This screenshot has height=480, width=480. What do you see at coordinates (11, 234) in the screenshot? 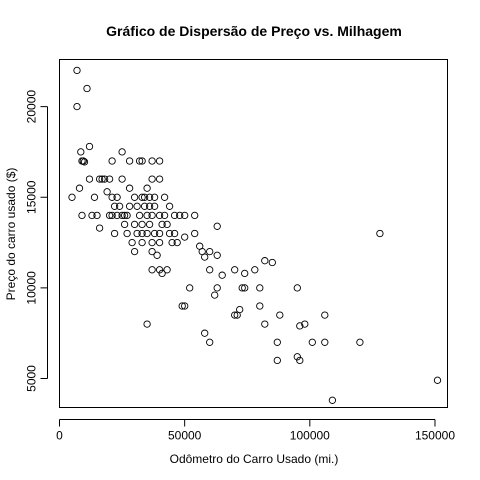
I see `y-axis-label: Preço do carro usado ($)` at bounding box center [11, 234].